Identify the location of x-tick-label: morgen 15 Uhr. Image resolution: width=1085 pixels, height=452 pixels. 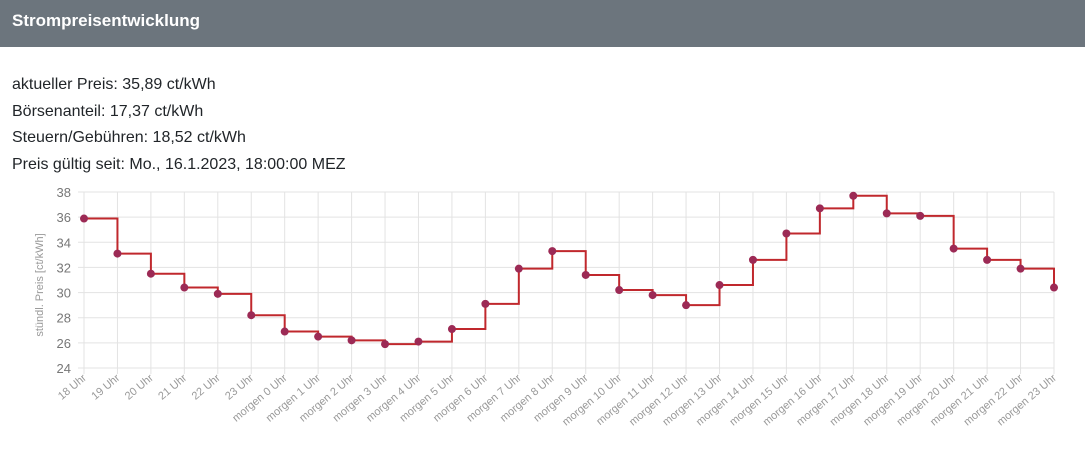
(759, 400).